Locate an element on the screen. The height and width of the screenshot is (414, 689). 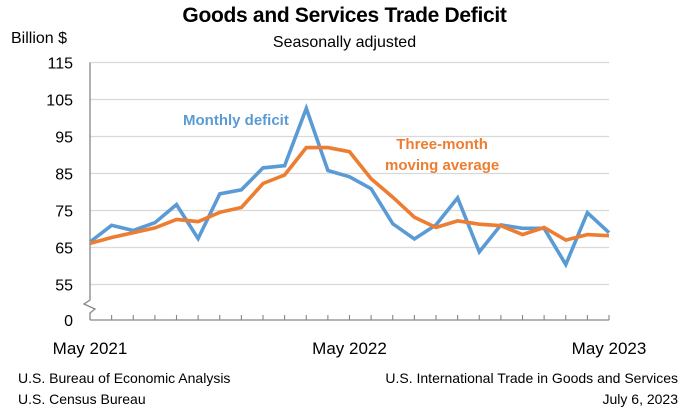
y-axis is located at coordinates (89, 191).